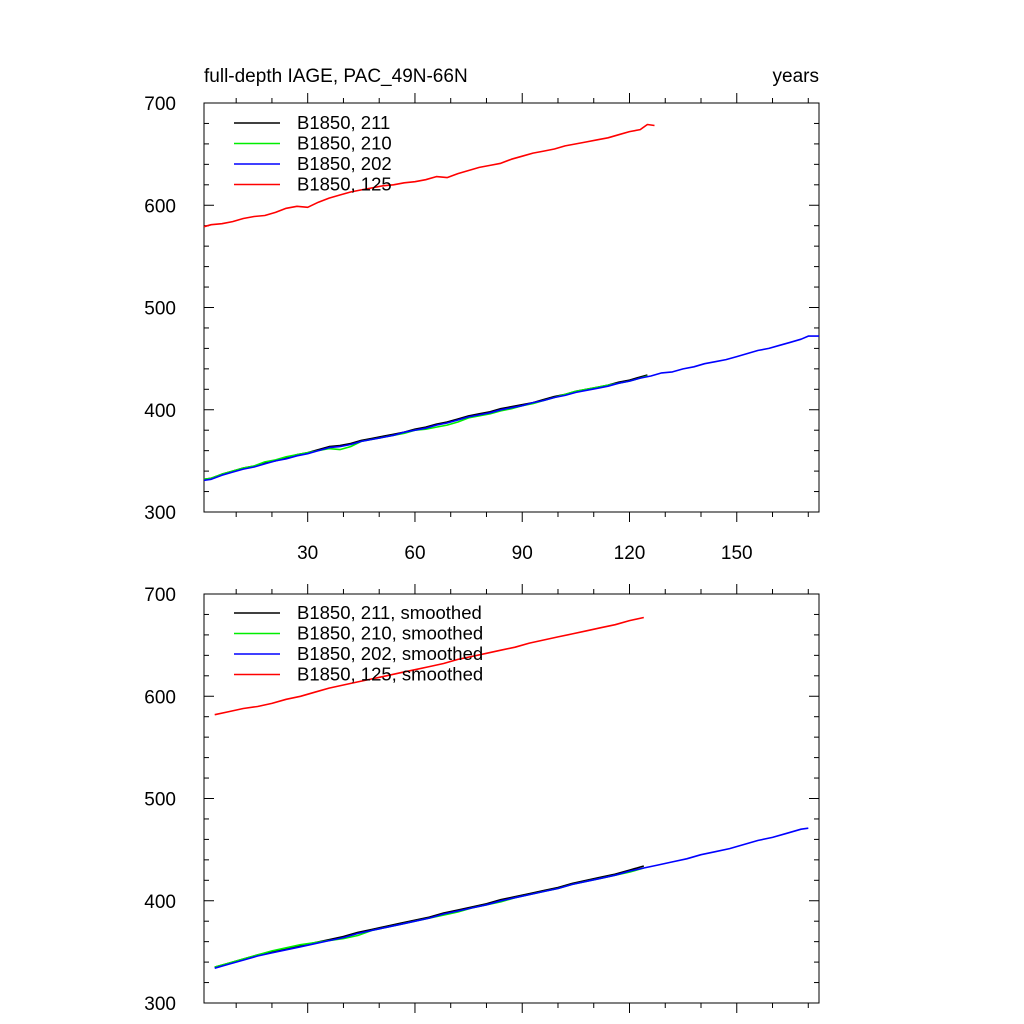 The width and height of the screenshot is (1024, 1024). What do you see at coordinates (336, 76) in the screenshot?
I see `chart-title: full-depth IAGE, PAC_49N-66N` at bounding box center [336, 76].